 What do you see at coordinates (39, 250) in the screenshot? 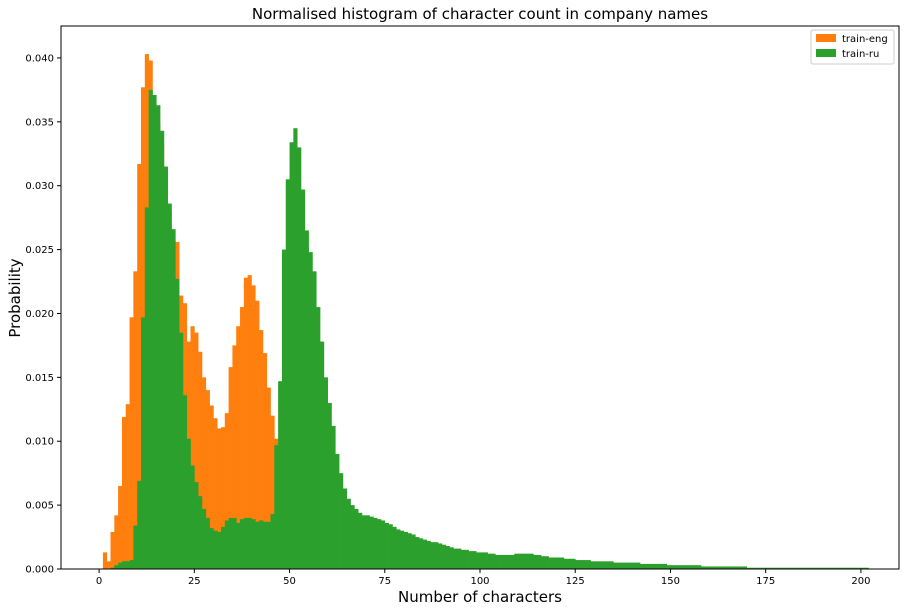
I see `y-tick-label: 0.025` at bounding box center [39, 250].